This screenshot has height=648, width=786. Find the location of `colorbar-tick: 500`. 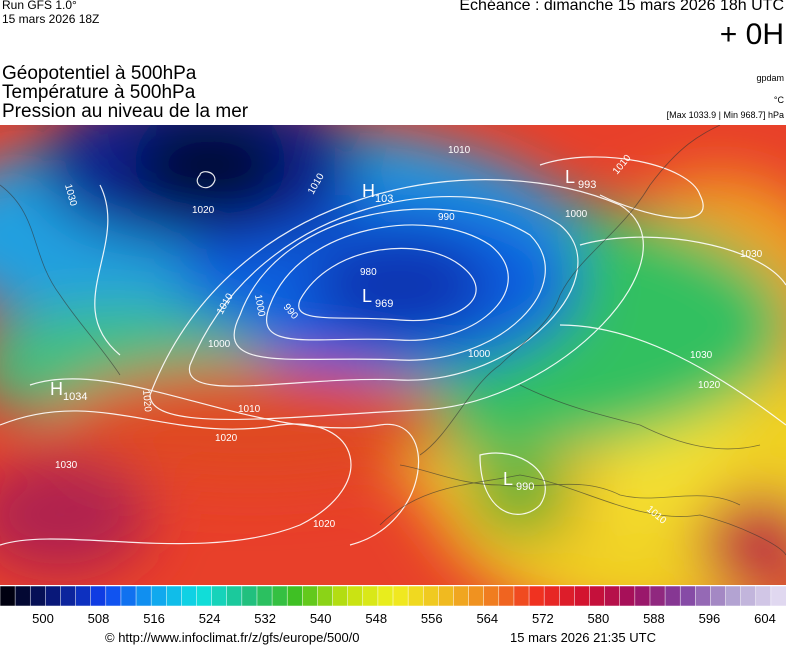

colorbar-tick: 500 is located at coordinates (43, 618).